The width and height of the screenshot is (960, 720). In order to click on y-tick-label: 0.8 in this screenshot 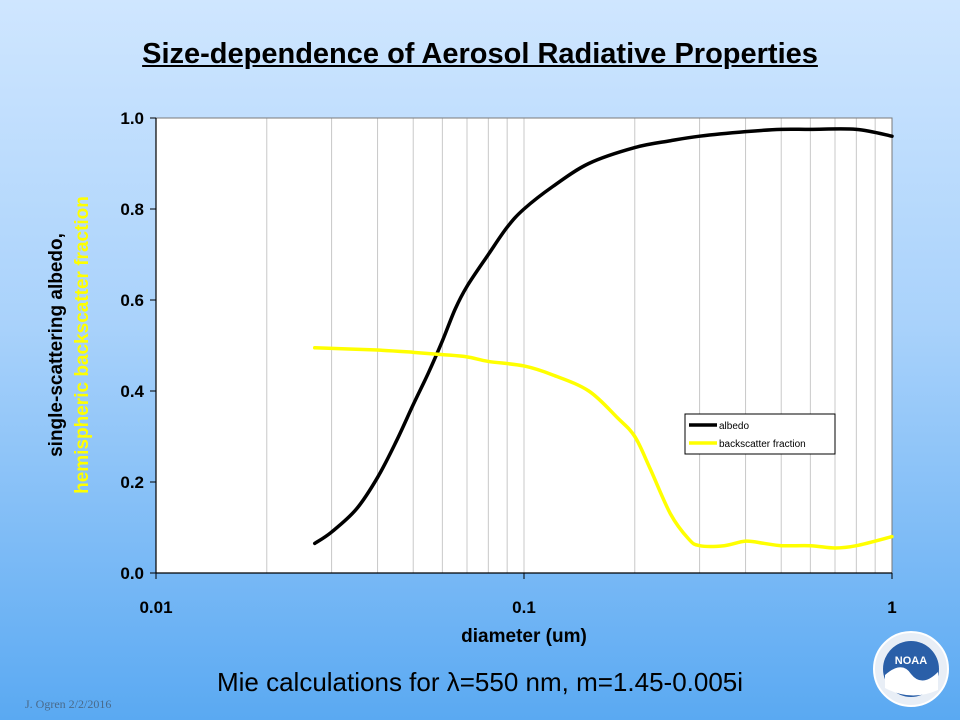, I will do `click(132, 209)`.